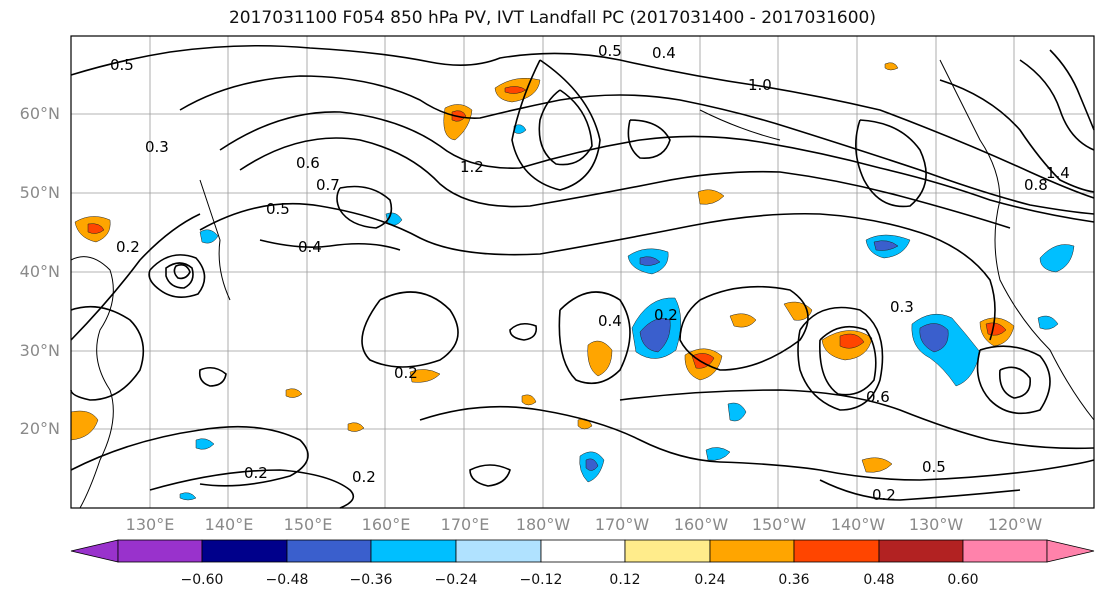  I want to click on lon-label: 160°W, so click(701, 524).